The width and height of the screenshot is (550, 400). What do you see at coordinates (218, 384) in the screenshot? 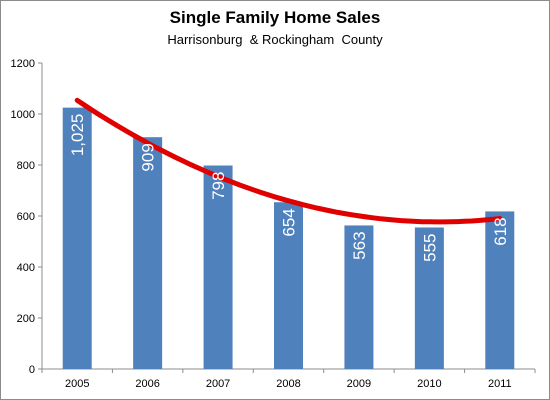
I see `x-tick-label: 2007` at bounding box center [218, 384].